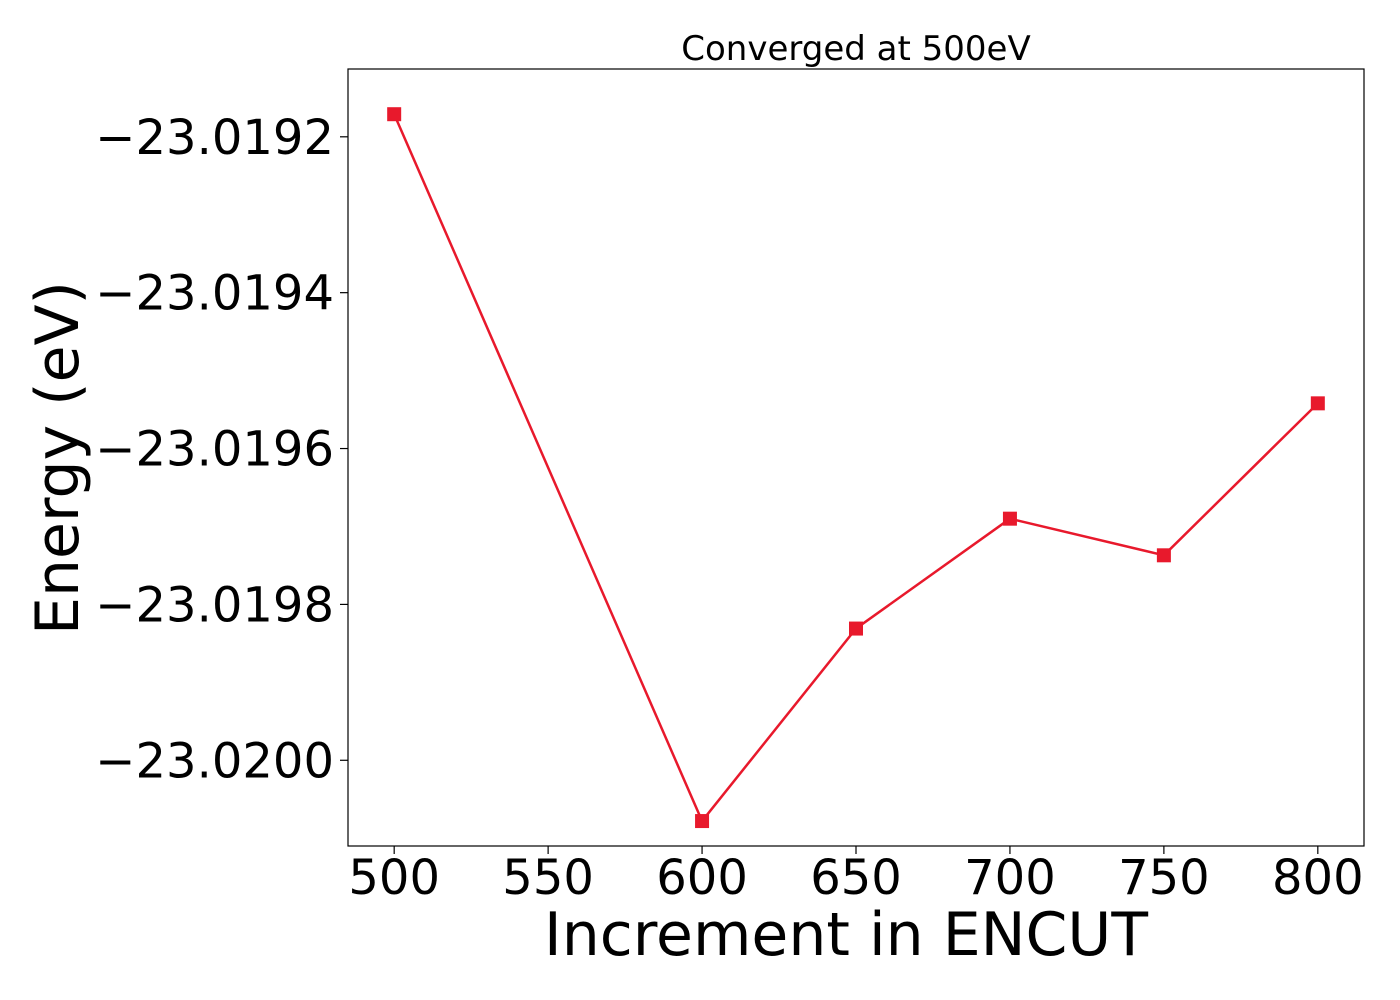  Describe the element at coordinates (846, 935) in the screenshot. I see `x-axis-label: Increment in ENCUT` at that location.